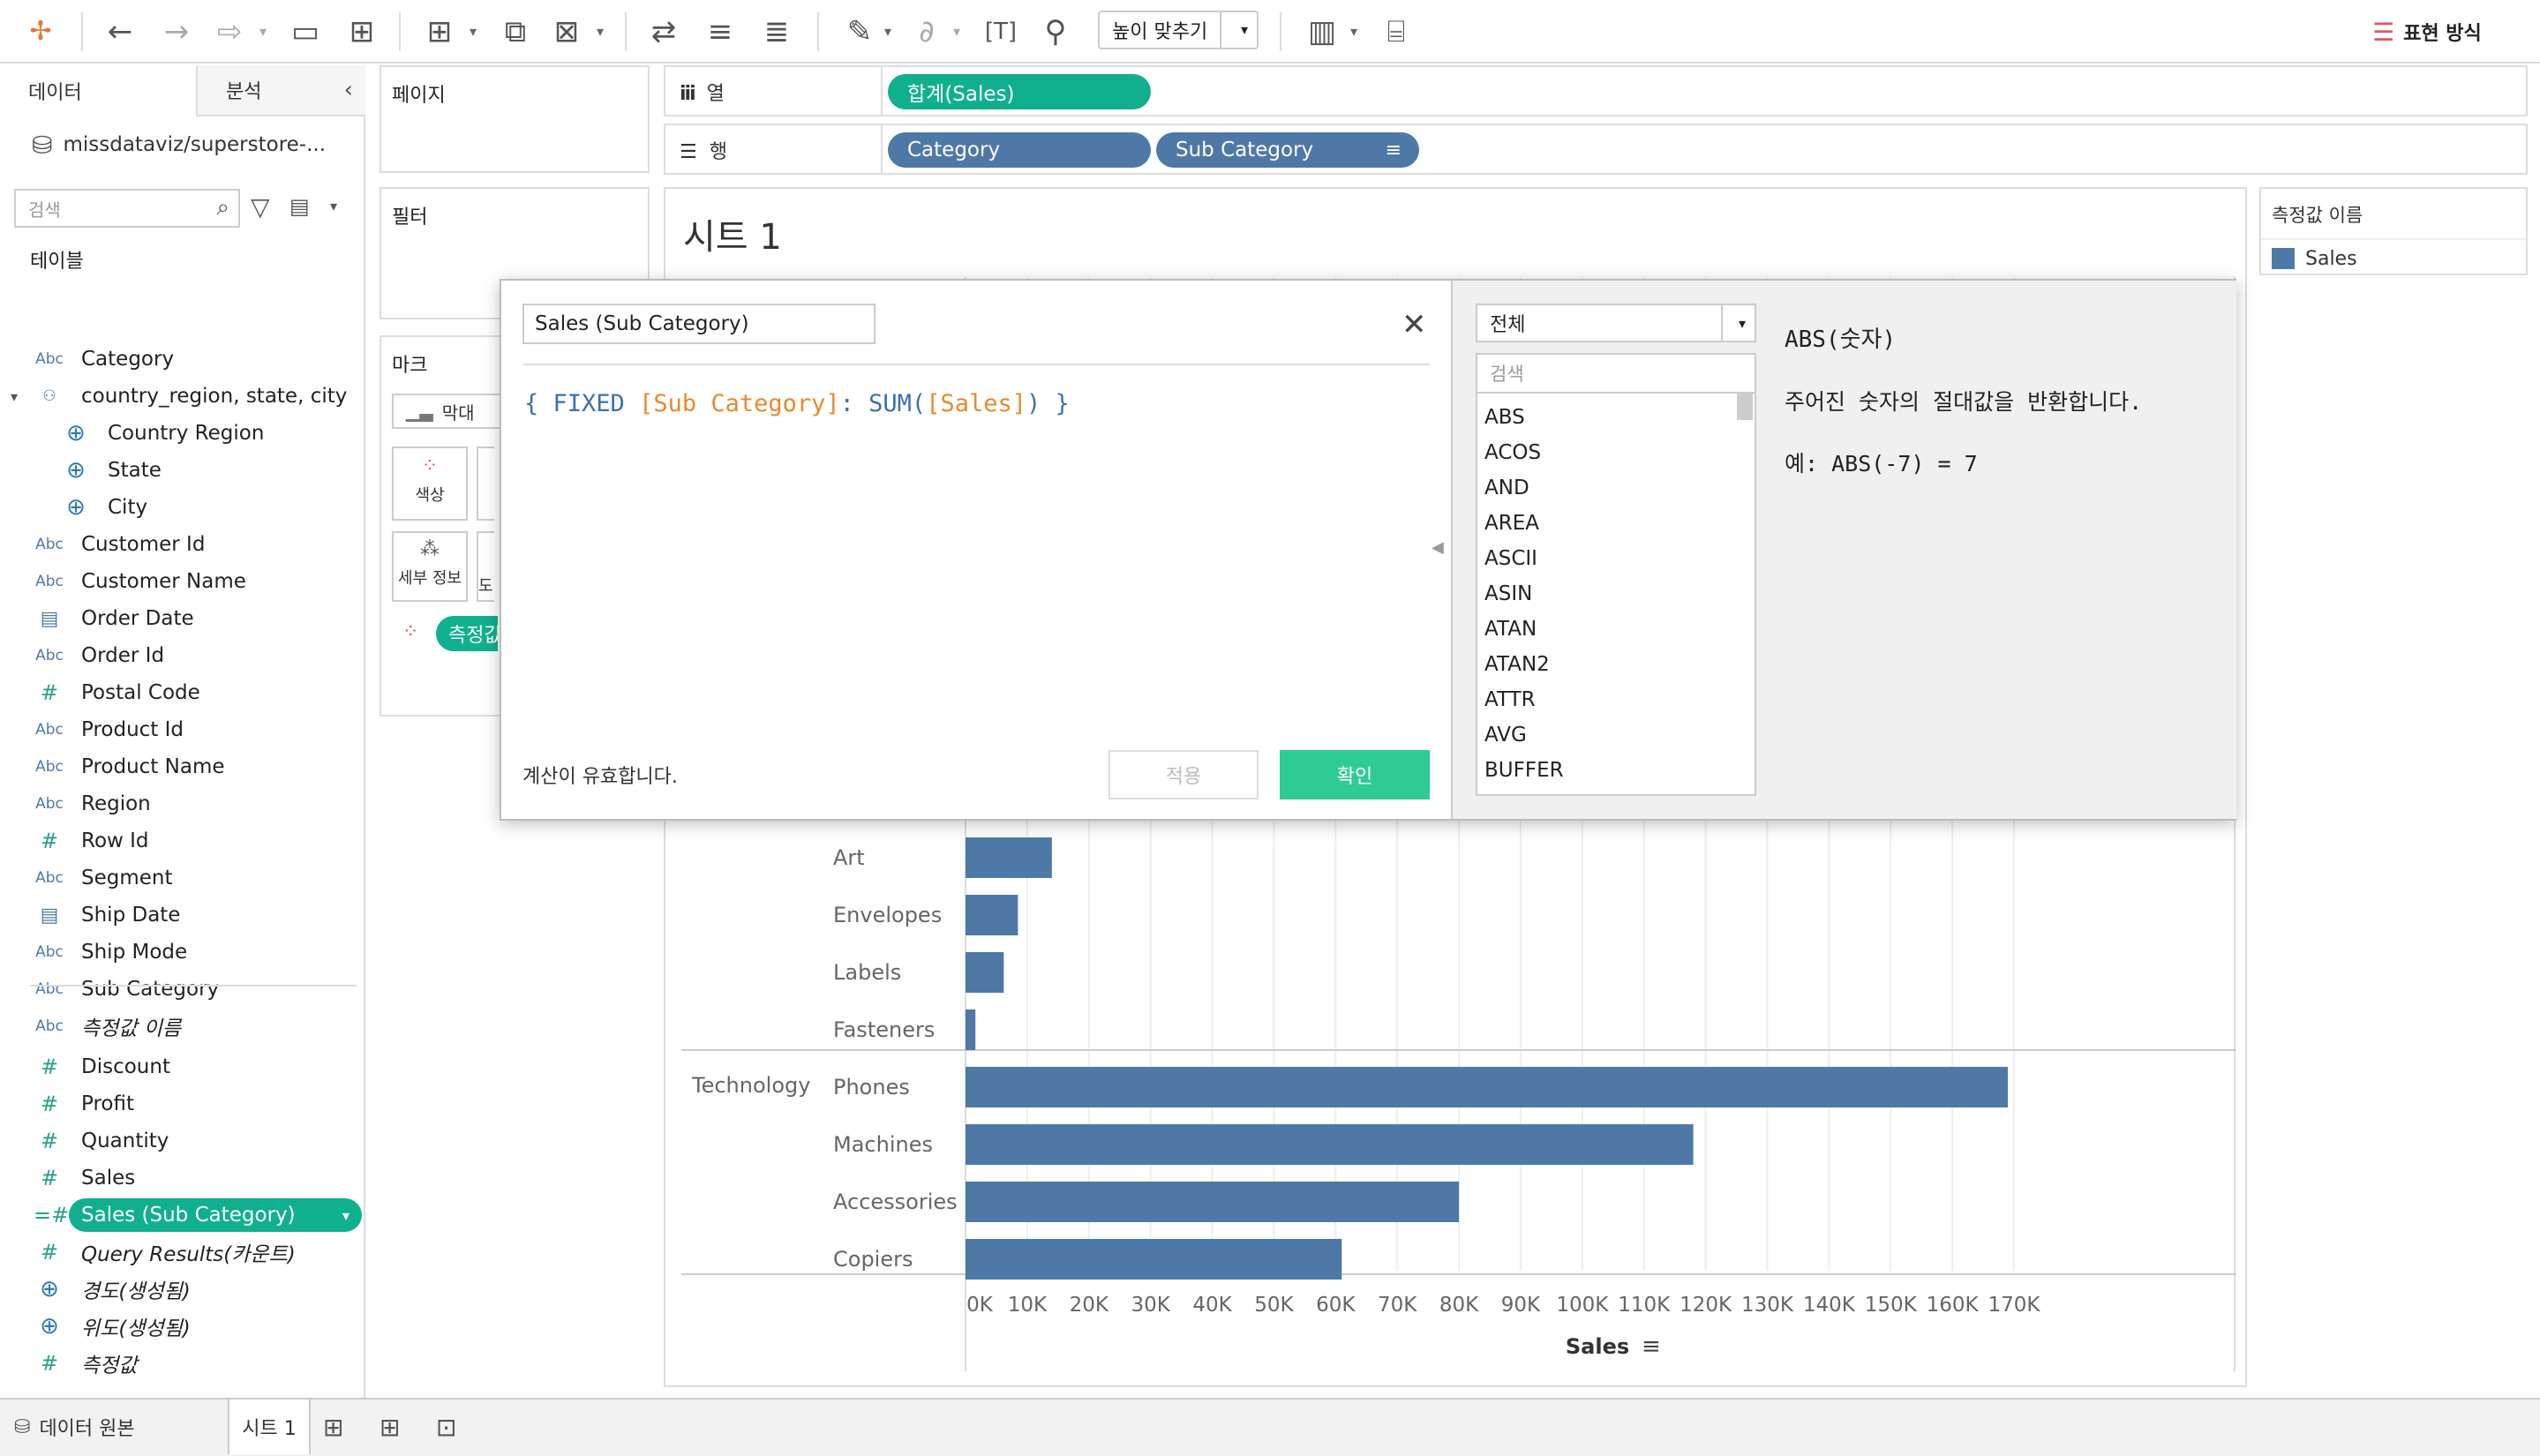 This screenshot has height=1456, width=2540. What do you see at coordinates (1505, 735) in the screenshot?
I see `function-item: AVG` at bounding box center [1505, 735].